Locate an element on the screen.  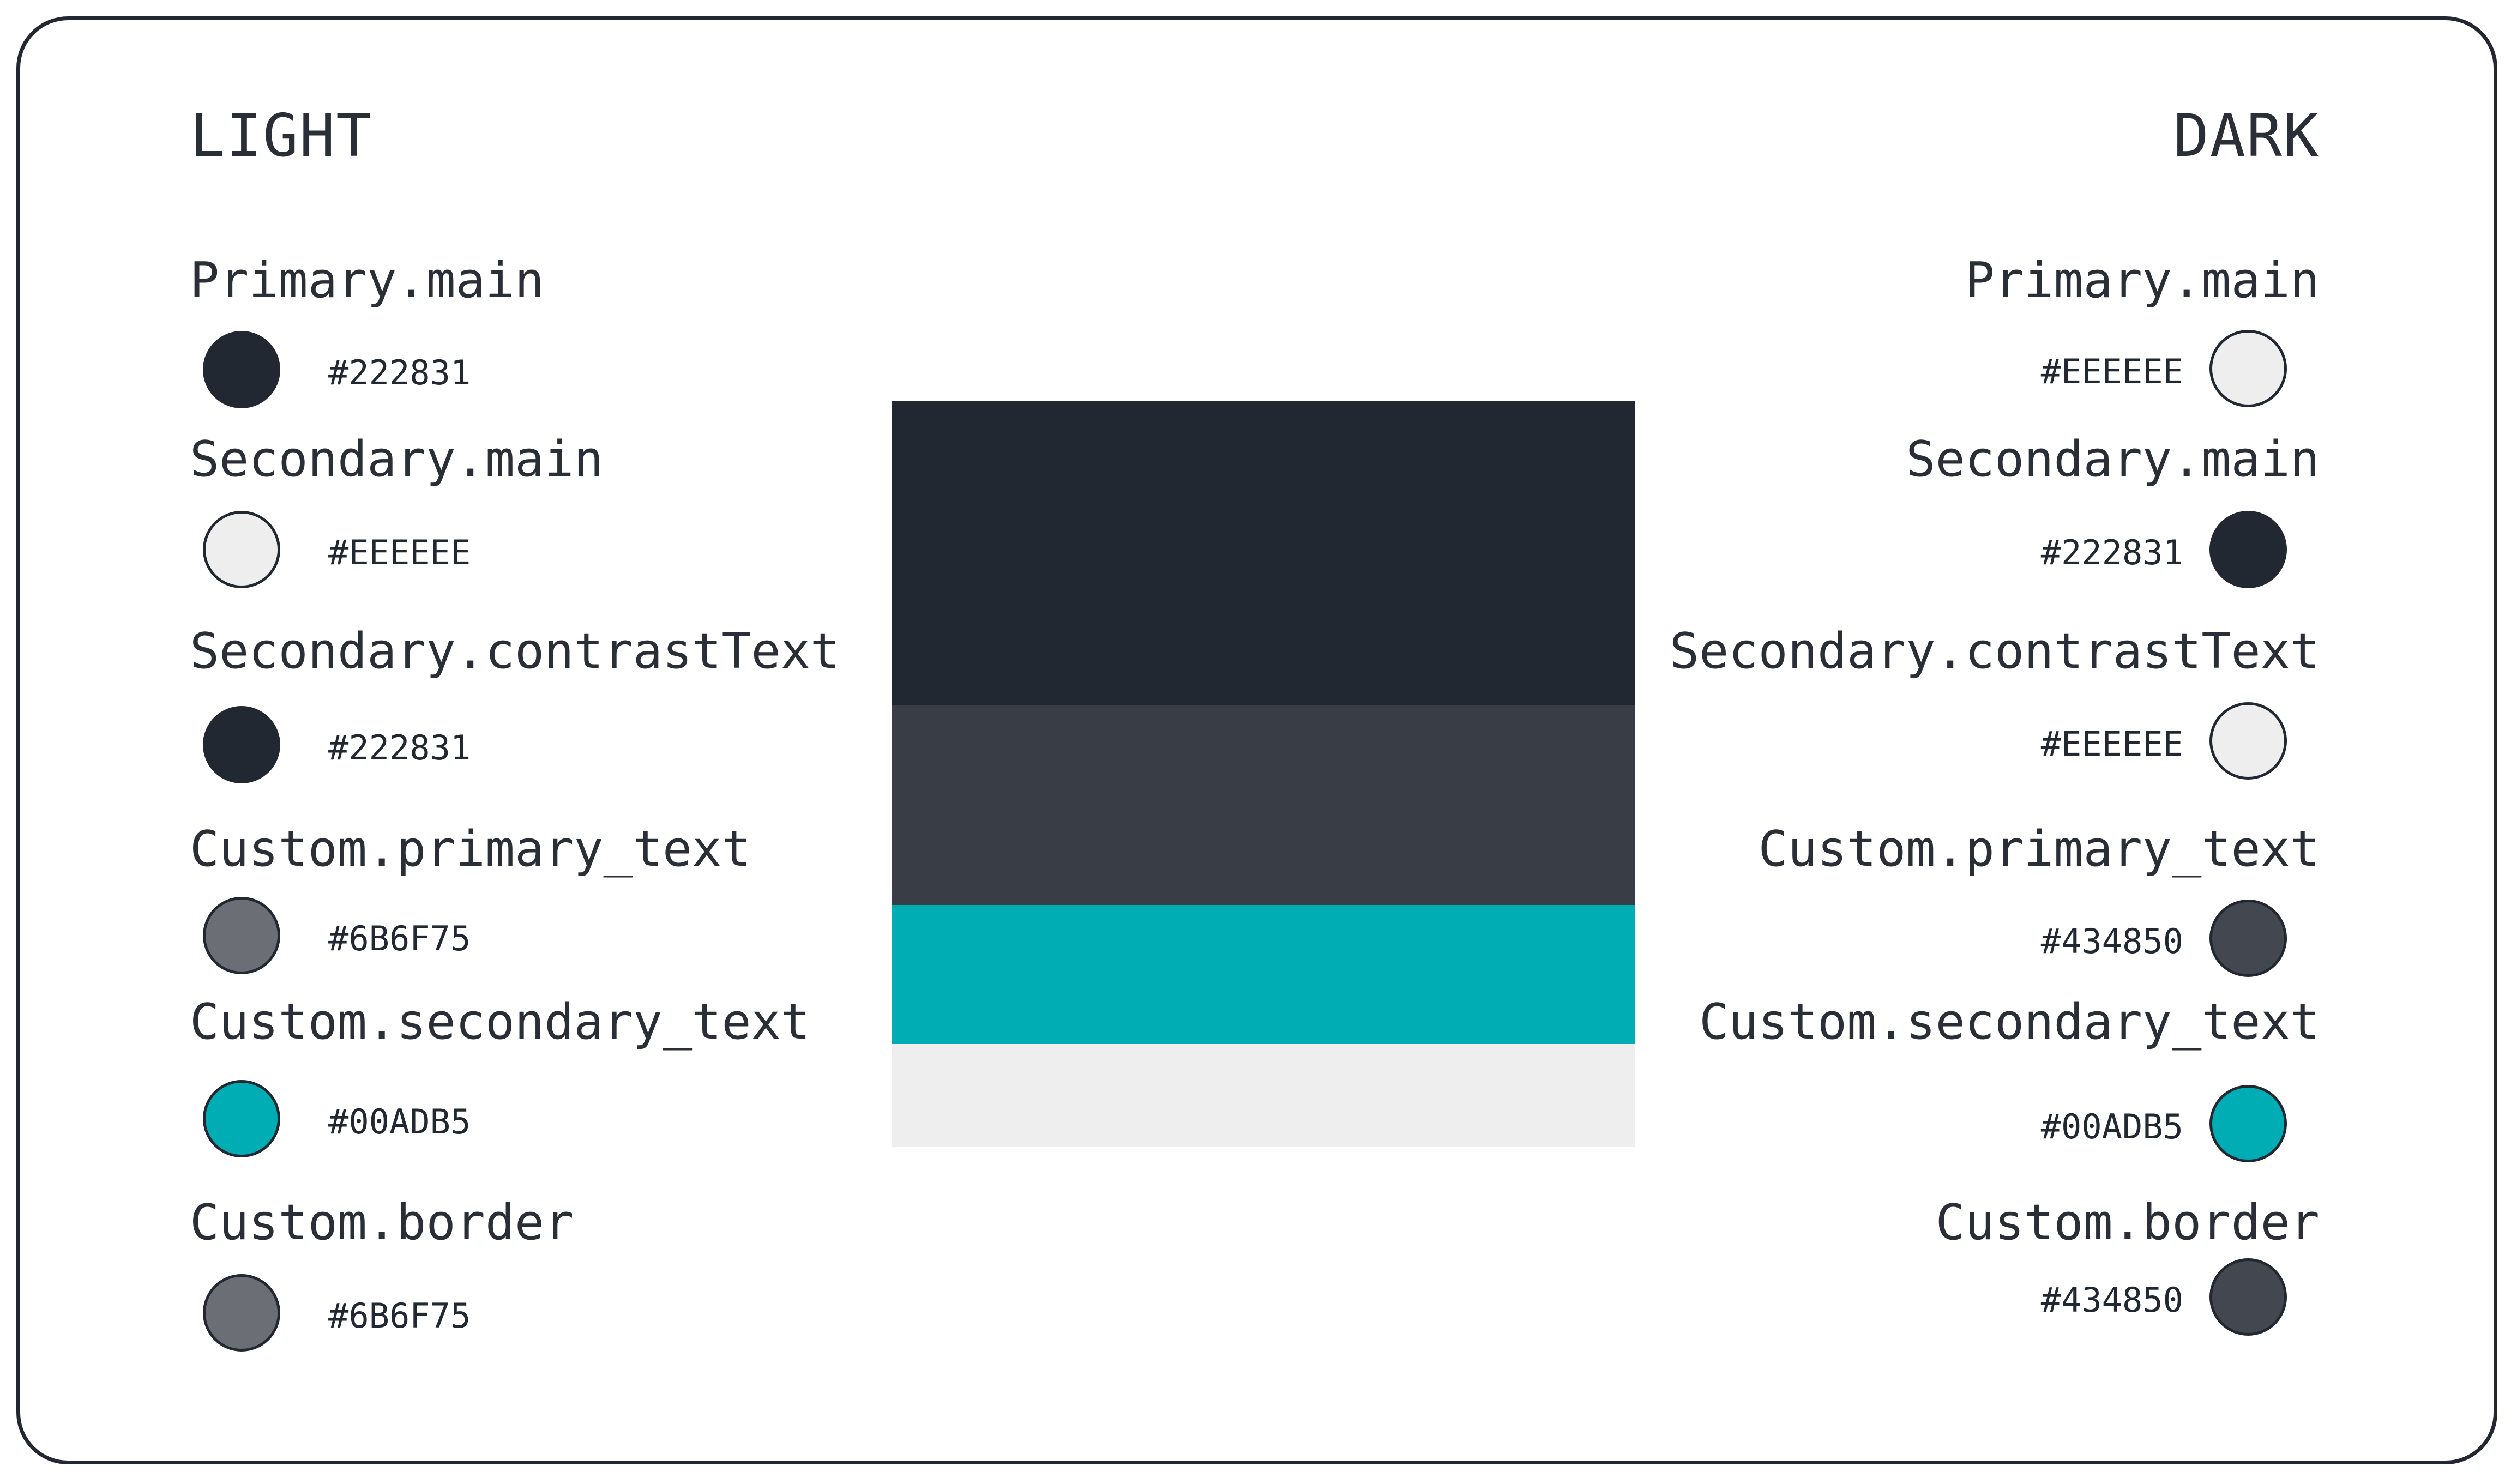
light-hex-secondary-main: #EEEEEE is located at coordinates (399, 552).